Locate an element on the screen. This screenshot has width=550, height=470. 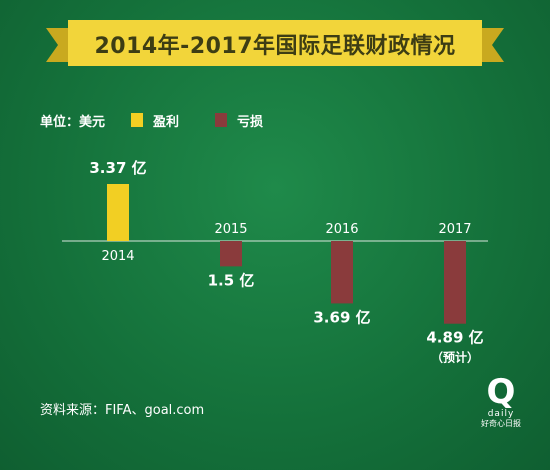
chart-title: 2014年-2017年国际足联财政情况 is located at coordinates (275, 46).